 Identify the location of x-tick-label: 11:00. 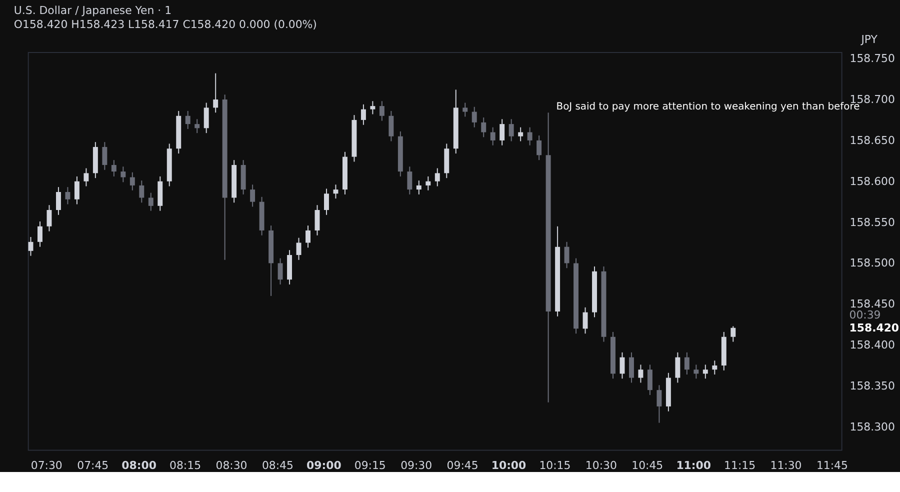
(694, 465).